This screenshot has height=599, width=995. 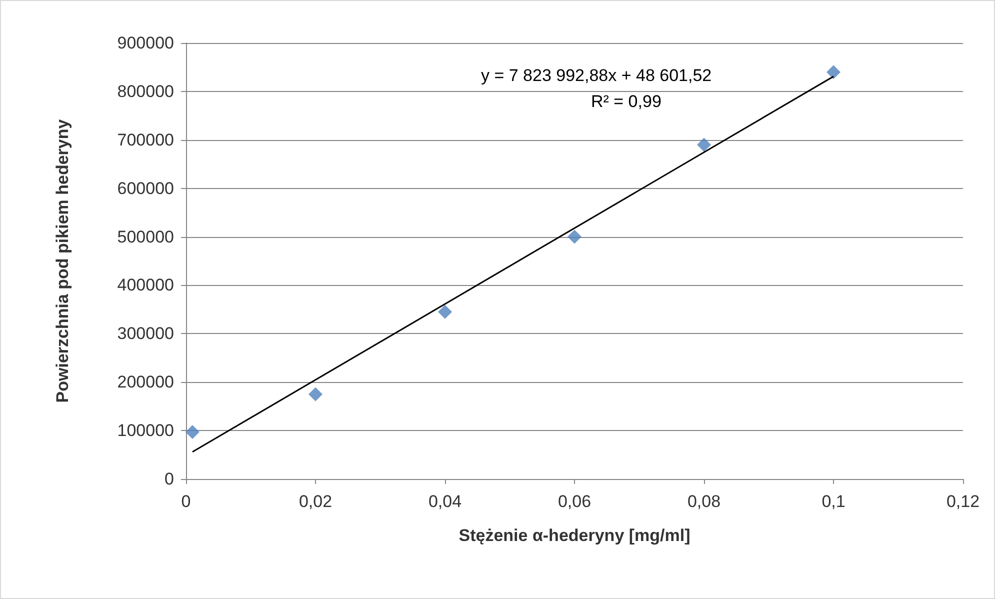 What do you see at coordinates (145, 188) in the screenshot?
I see `y-tick-label: 600000` at bounding box center [145, 188].